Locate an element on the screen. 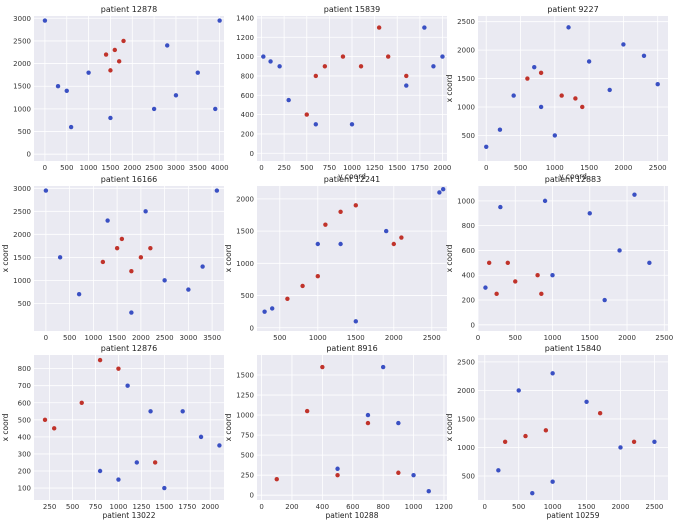 The height and width of the screenshot is (521, 680). x-tick-label: 400 is located at coordinates (322, 507).